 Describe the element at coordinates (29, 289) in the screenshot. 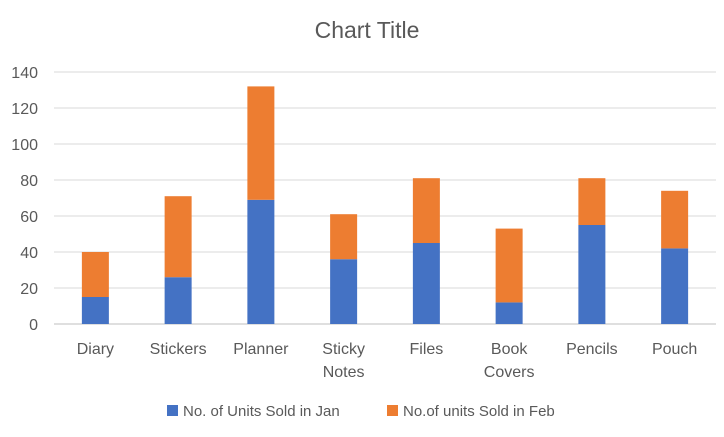

I see `y-tick-label: 20` at that location.